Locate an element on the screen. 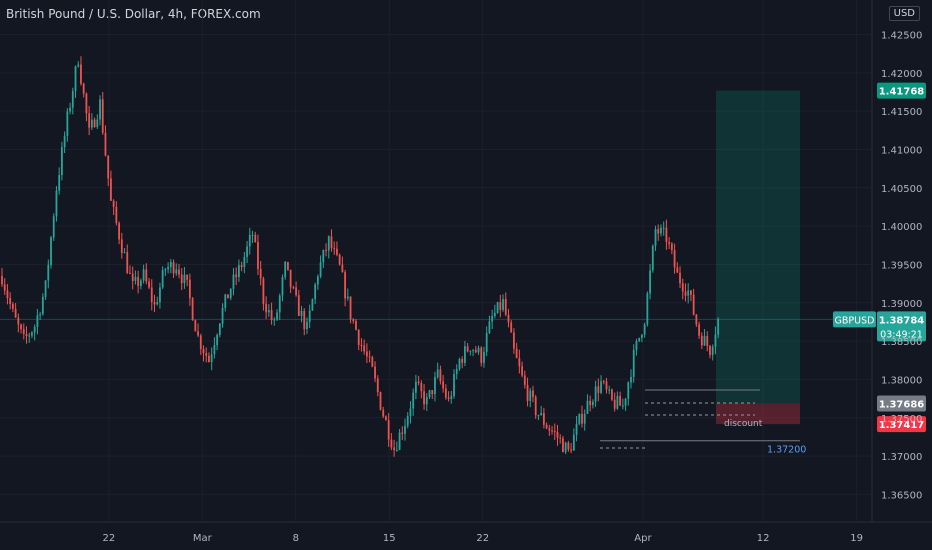  currency-button: USD is located at coordinates (904, 13).